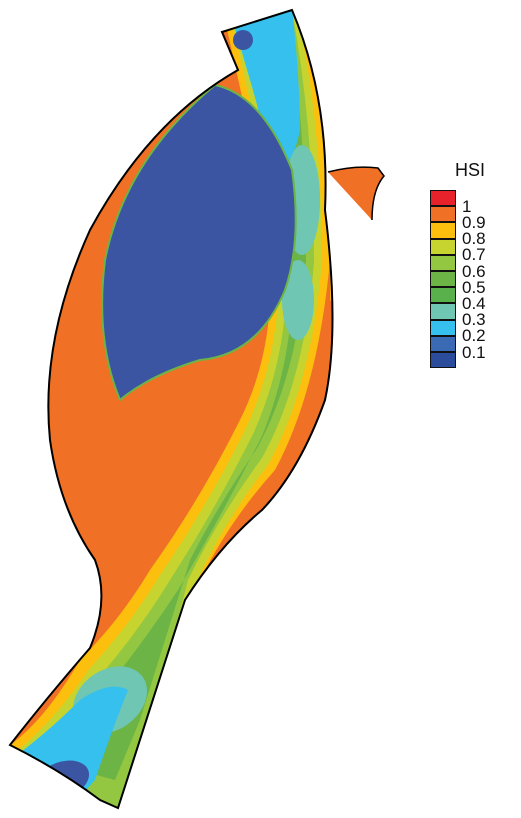  Describe the element at coordinates (356, 193) in the screenshot. I see `right-notch` at that location.